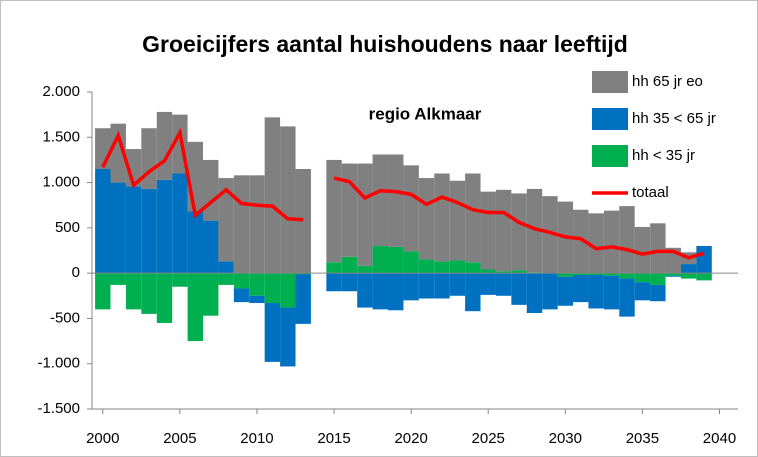 The height and width of the screenshot is (457, 758). What do you see at coordinates (425, 113) in the screenshot?
I see `annotation: regio Alkmaar` at bounding box center [425, 113].